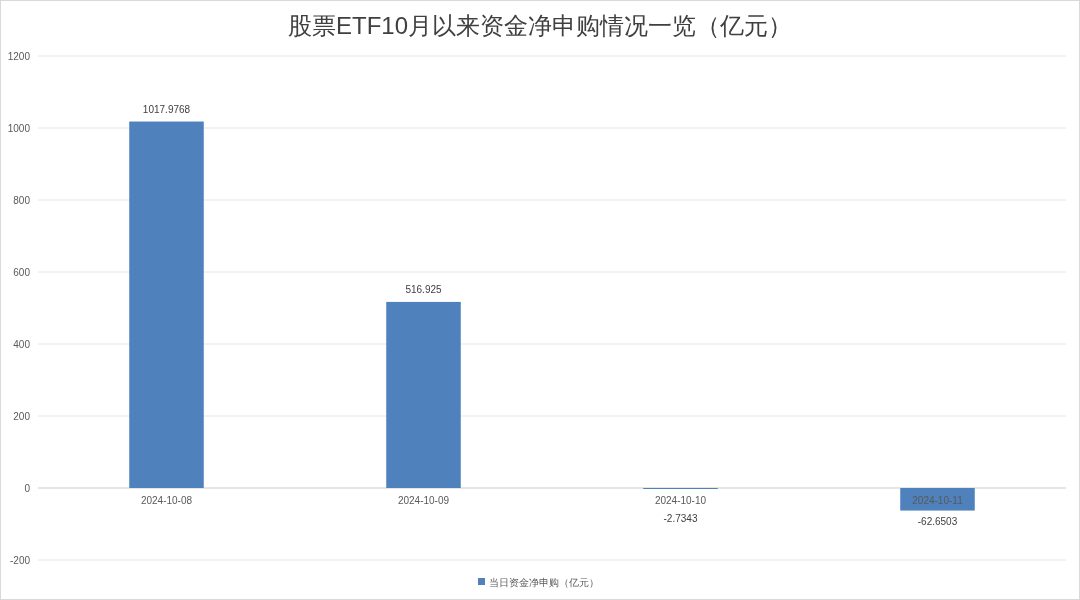 The width and height of the screenshot is (1080, 600). What do you see at coordinates (544, 582) in the screenshot?
I see `legend-label: 当日资金净申购（亿元）` at bounding box center [544, 582].